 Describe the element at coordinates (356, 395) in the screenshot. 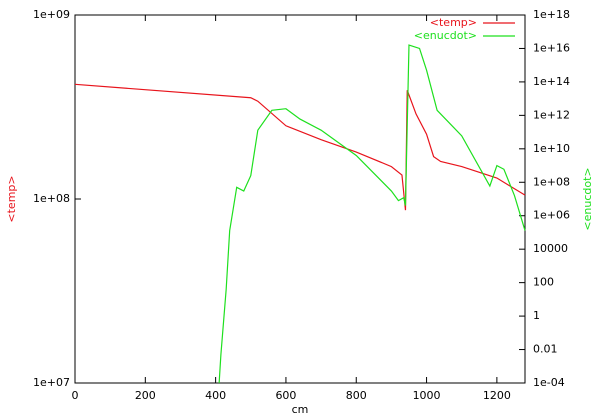

I see `x-tick-label: 800` at that location.